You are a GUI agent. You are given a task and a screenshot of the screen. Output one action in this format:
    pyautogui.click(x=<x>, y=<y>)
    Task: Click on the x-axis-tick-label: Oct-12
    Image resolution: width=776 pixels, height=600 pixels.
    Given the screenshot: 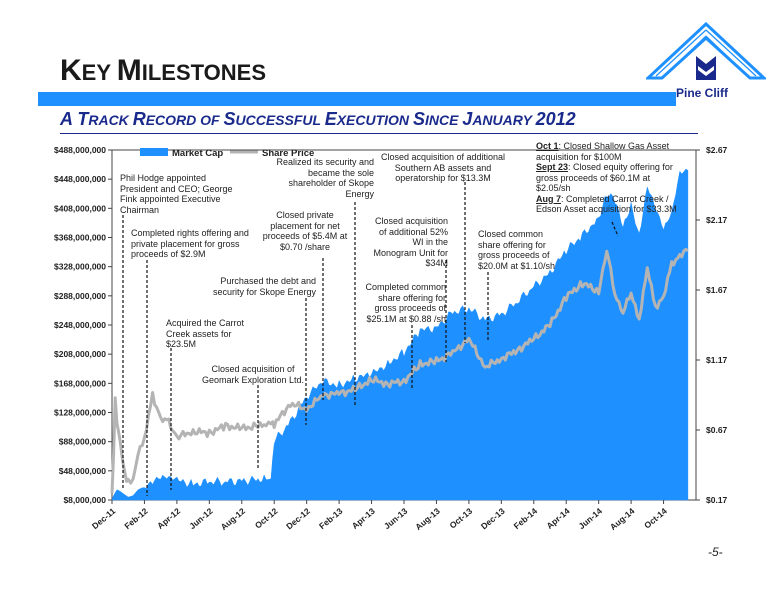 What is the action you would take?
    pyautogui.click(x=266, y=518)
    